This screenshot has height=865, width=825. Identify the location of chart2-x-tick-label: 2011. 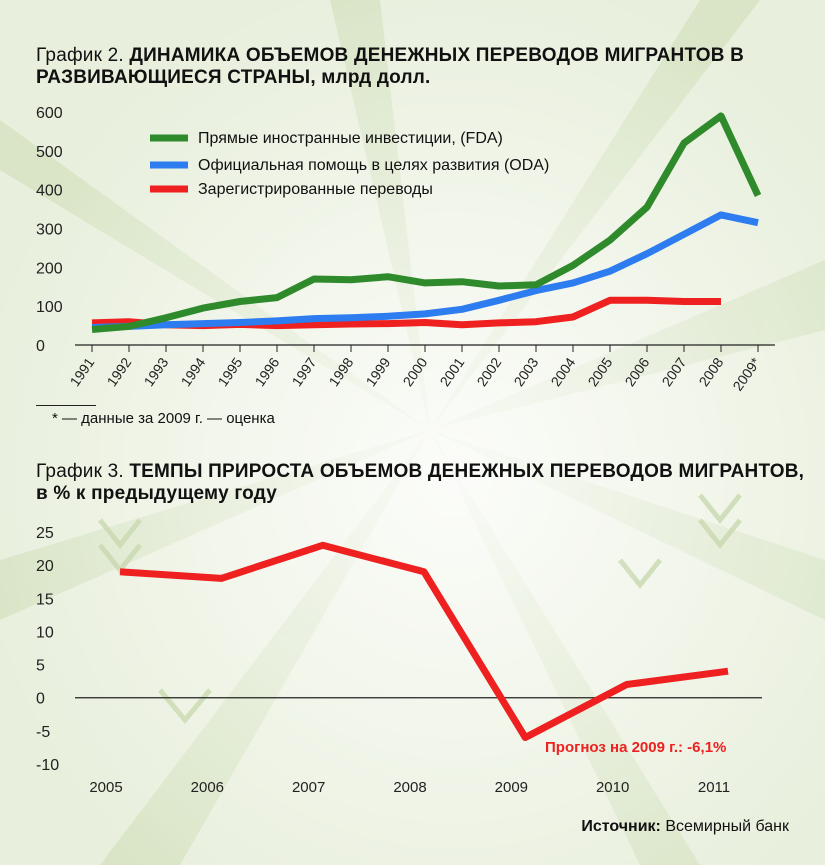
(714, 787).